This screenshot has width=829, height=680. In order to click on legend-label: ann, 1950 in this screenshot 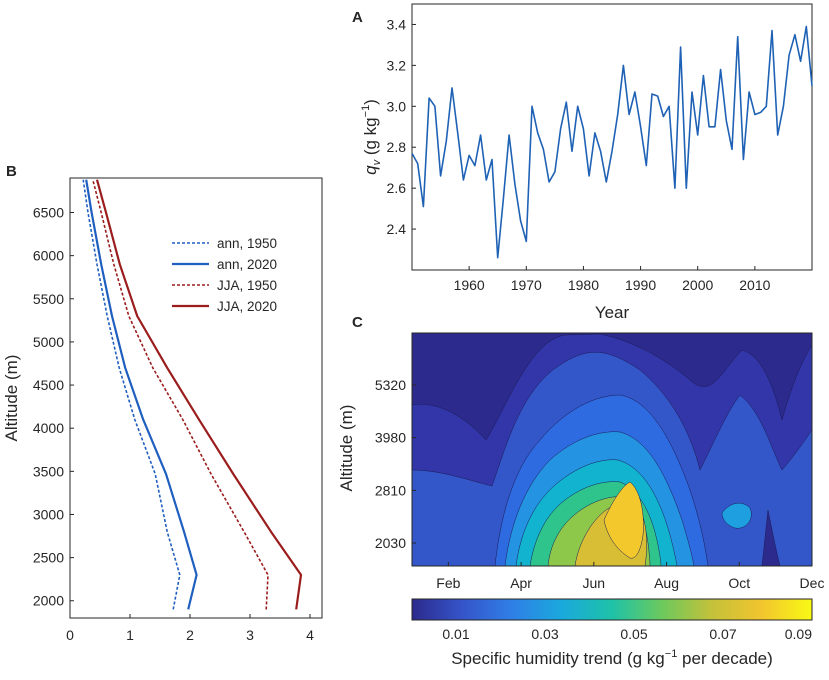, I will do `click(247, 243)`.